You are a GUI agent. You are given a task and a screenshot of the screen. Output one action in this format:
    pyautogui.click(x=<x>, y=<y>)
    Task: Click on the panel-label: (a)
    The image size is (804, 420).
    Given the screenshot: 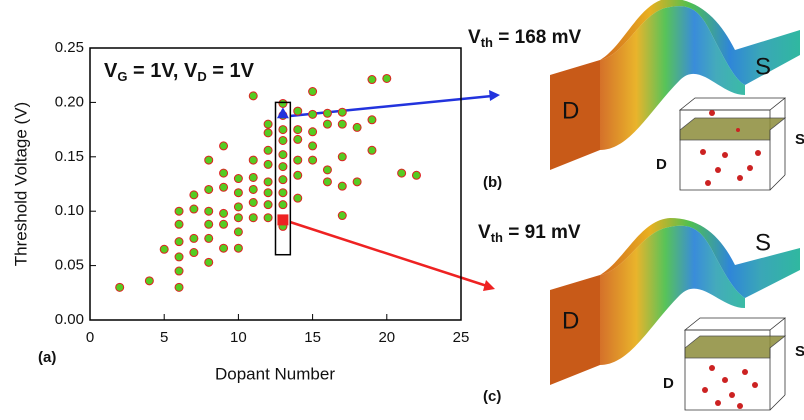 What is the action you would take?
    pyautogui.click(x=47, y=357)
    